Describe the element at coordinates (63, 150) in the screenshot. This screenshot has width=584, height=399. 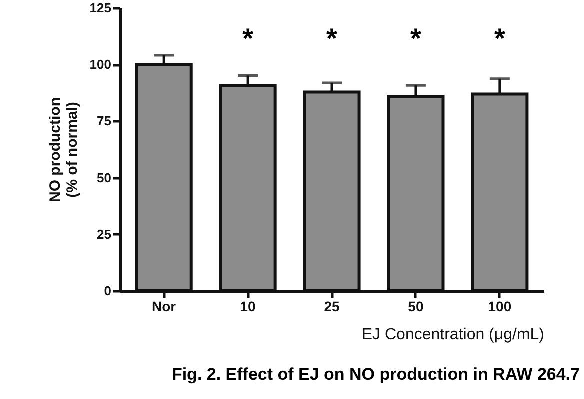
I see `y-axis-title: NO production (% of normal)` at that location.